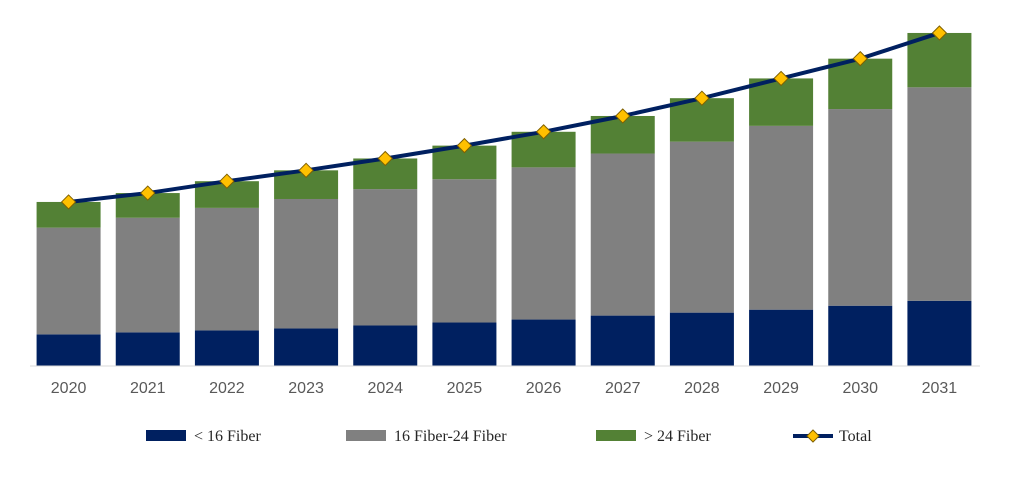 The image size is (1015, 478). I want to click on total-marker-2021, so click(148, 193).